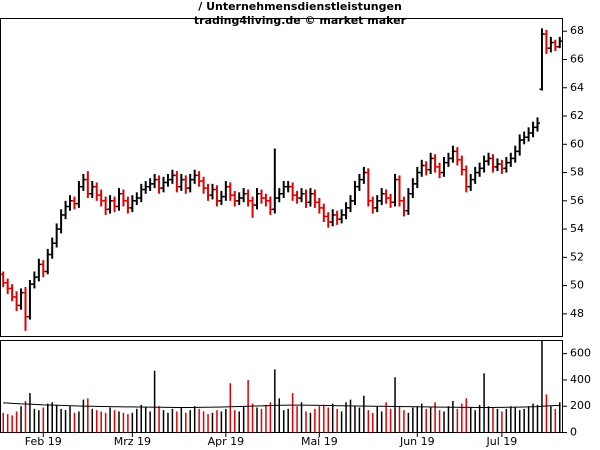 The height and width of the screenshot is (450, 600). Describe the element at coordinates (132, 441) in the screenshot. I see `x-tick-label: Mrz 19` at that location.